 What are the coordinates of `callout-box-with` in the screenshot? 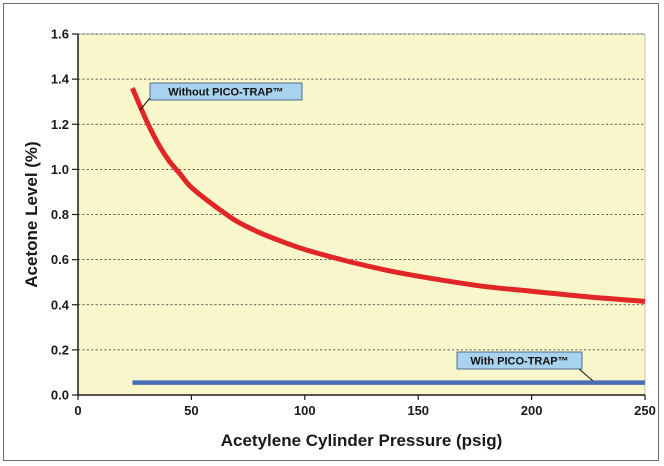 It's located at (519, 360).